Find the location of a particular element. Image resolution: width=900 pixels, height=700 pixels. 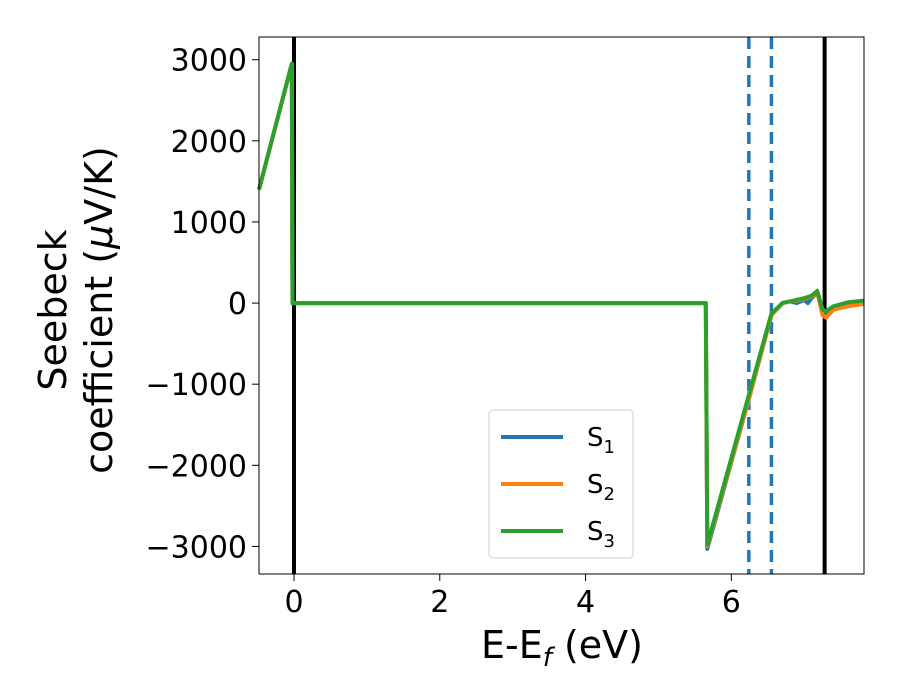

y-tick-label: −2000 is located at coordinates (196, 466).